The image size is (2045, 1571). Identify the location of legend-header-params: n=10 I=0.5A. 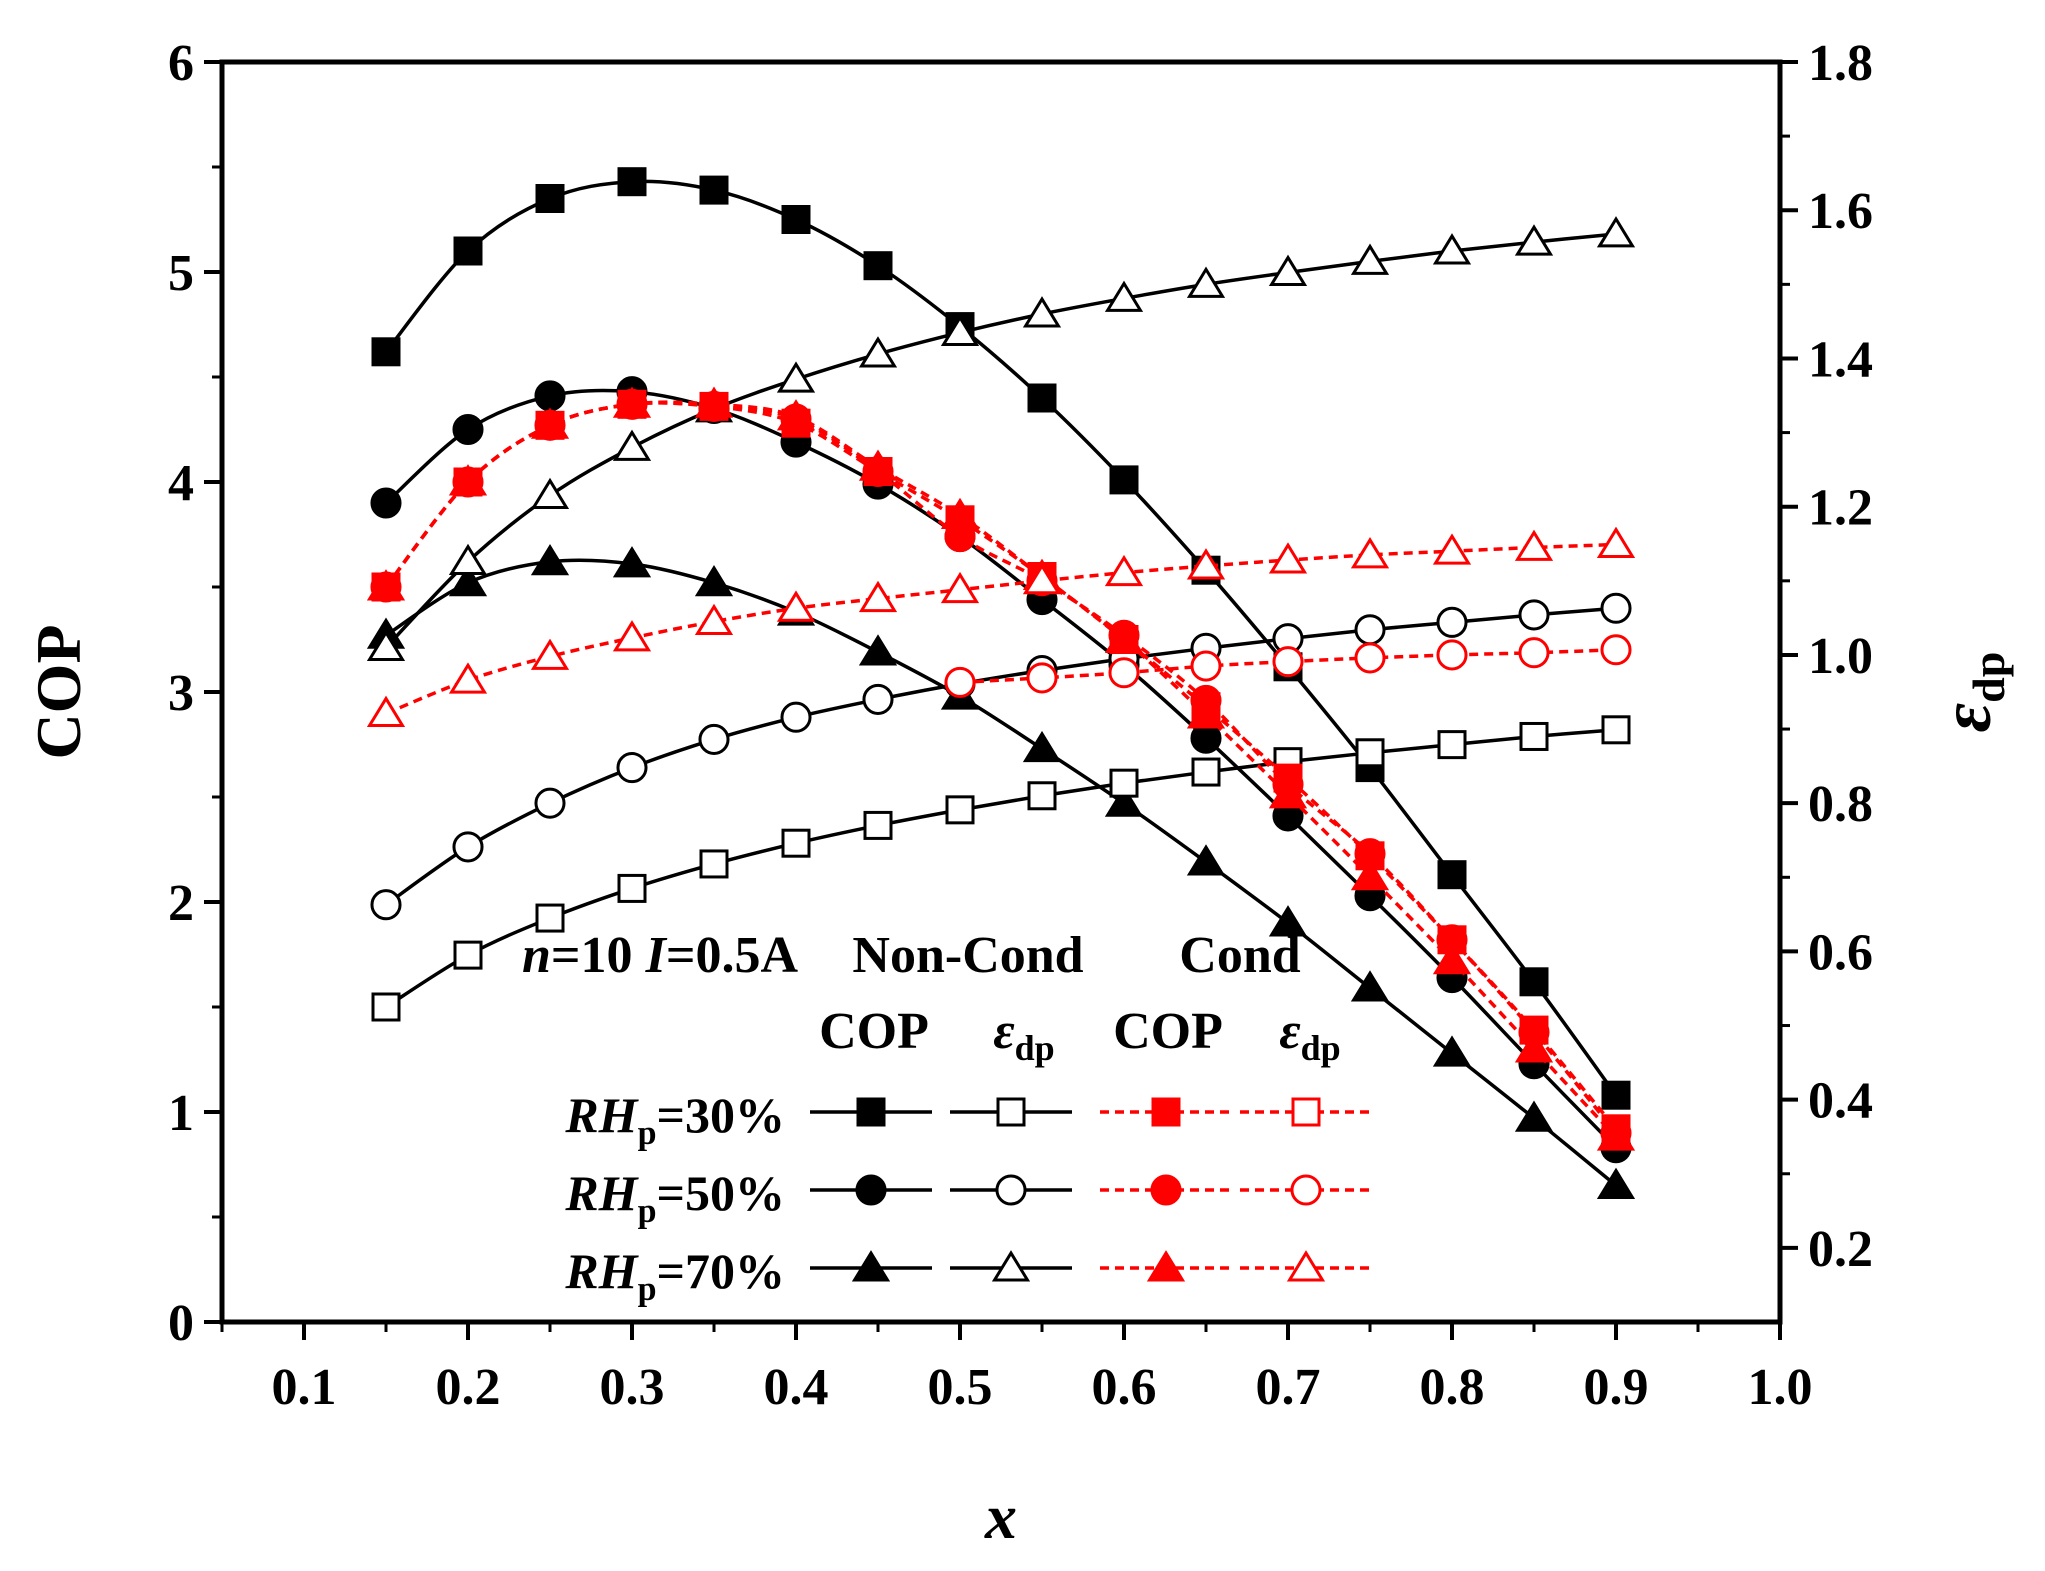
(660, 955).